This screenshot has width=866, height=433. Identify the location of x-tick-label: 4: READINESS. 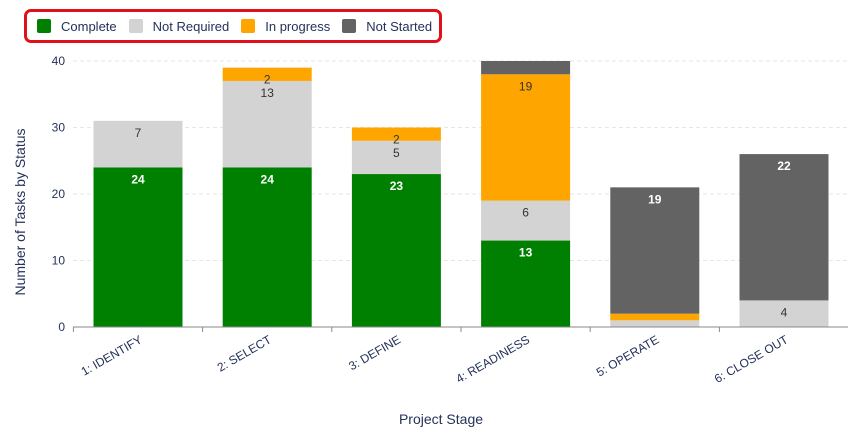
(492, 358).